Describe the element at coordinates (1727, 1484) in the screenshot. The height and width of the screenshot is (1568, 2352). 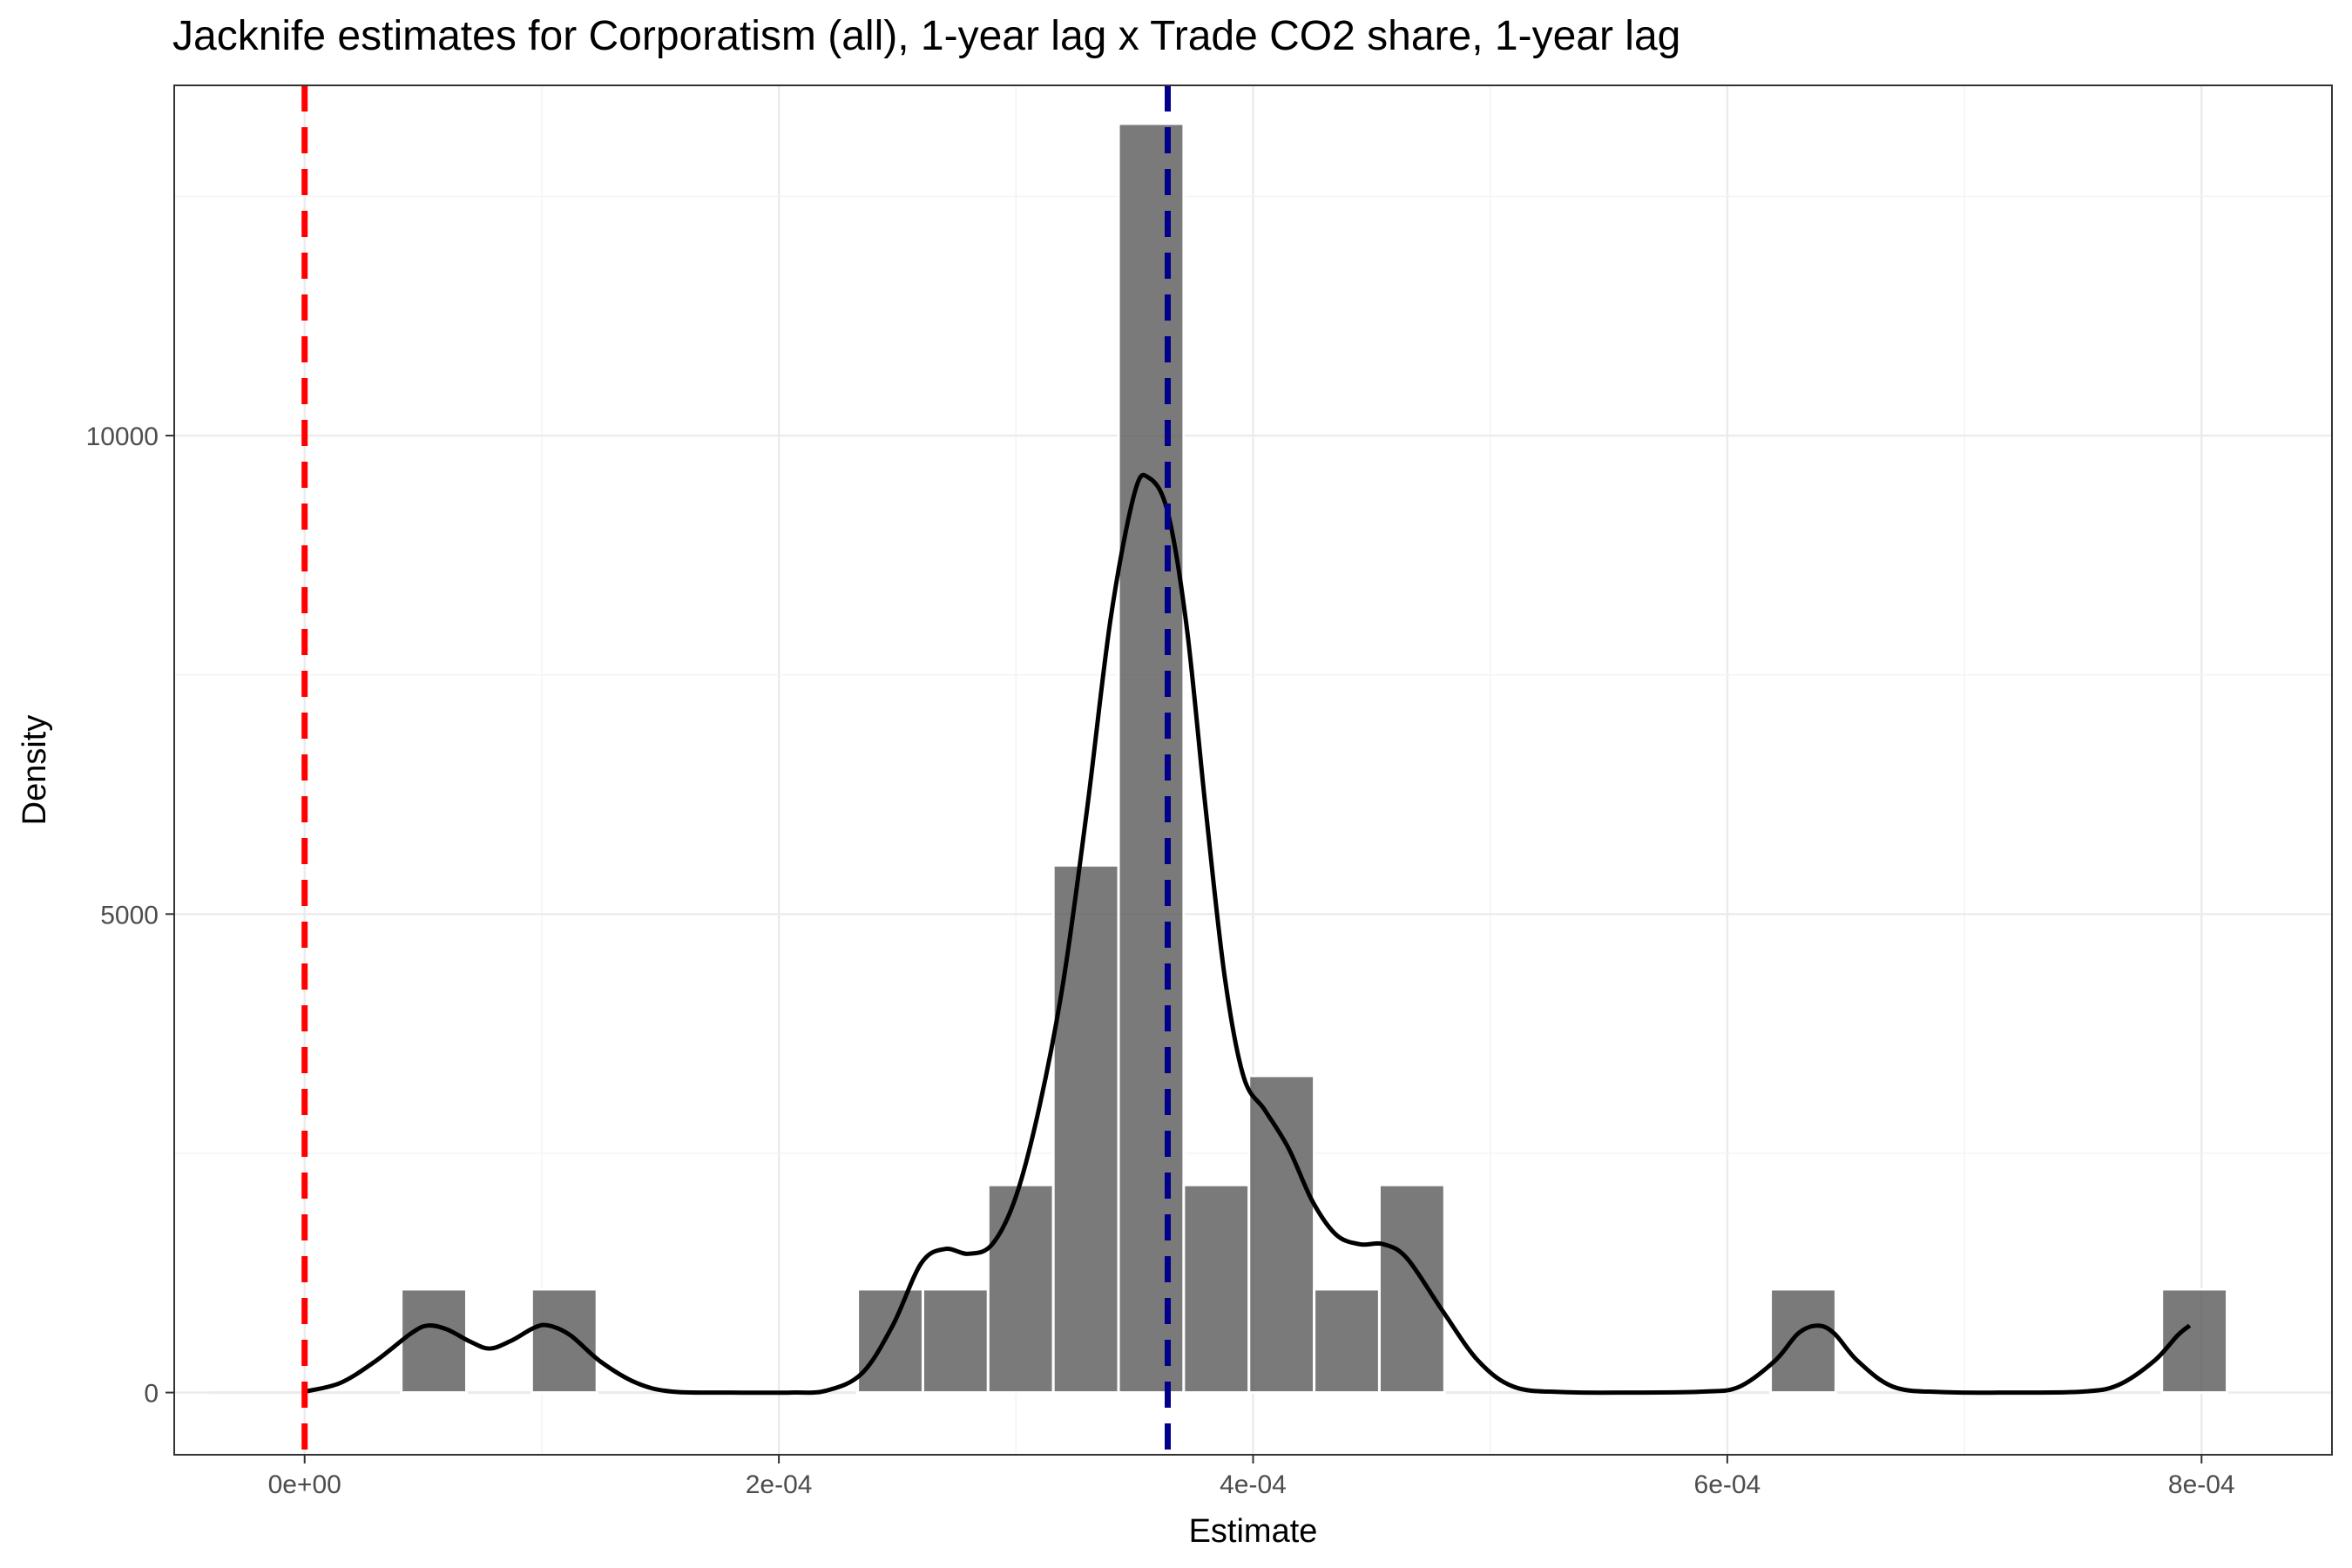
I see `x-tick-label: 6e-04` at that location.